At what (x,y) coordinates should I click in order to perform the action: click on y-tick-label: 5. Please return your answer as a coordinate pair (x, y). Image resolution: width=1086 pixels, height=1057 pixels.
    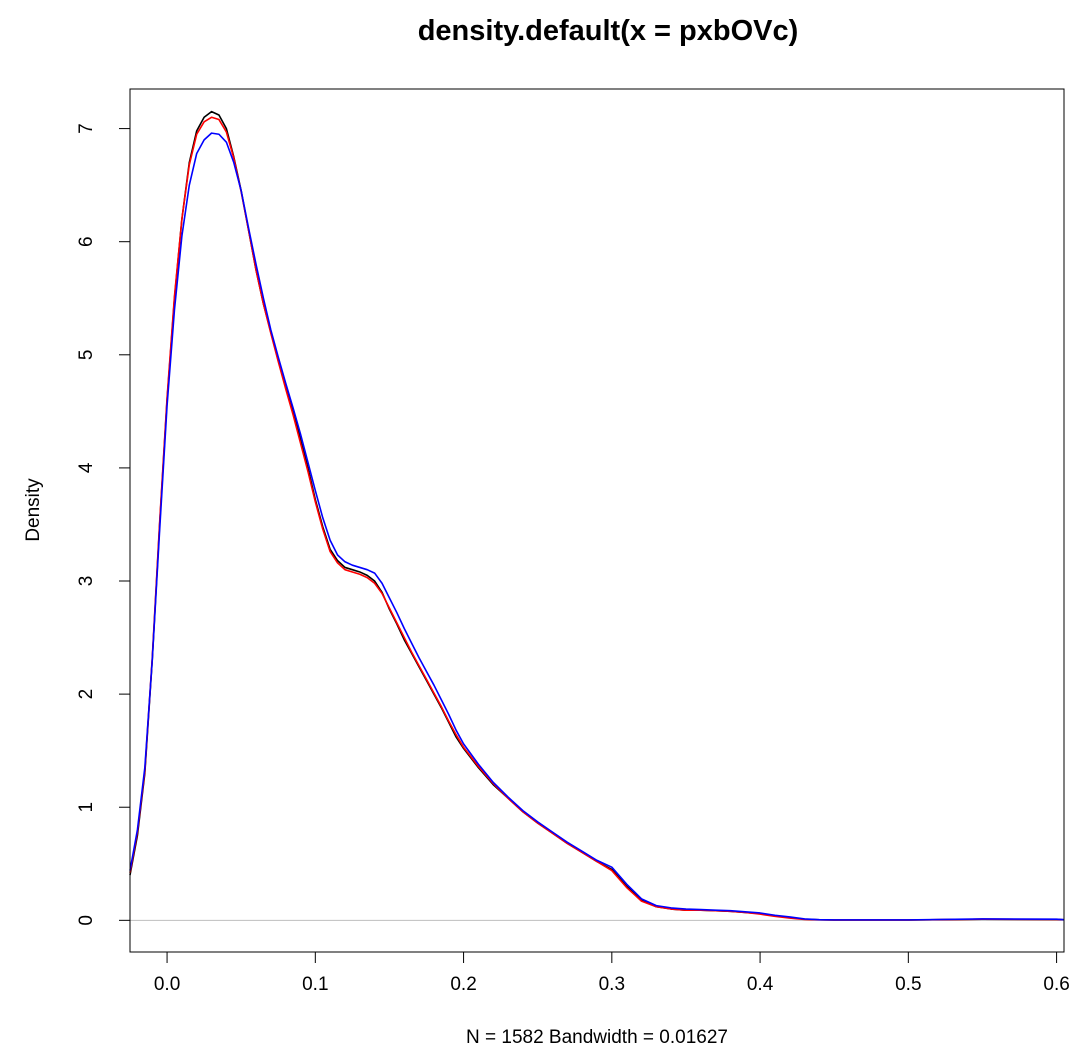
    Looking at the image, I should click on (86, 355).